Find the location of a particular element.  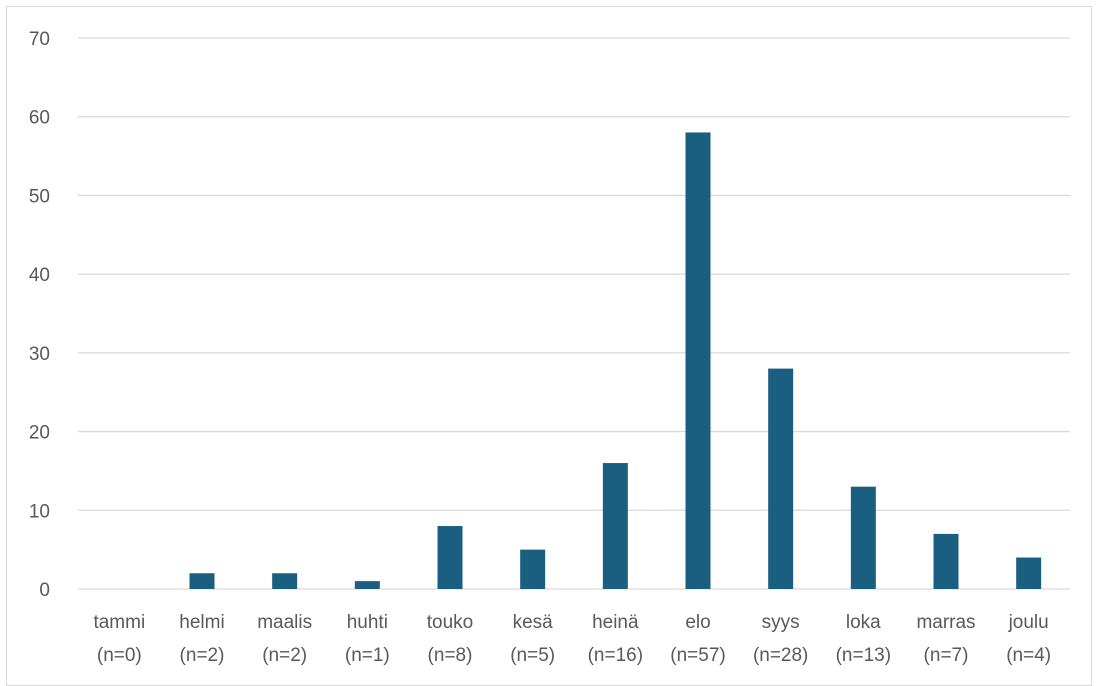

bar-syys is located at coordinates (781, 478).